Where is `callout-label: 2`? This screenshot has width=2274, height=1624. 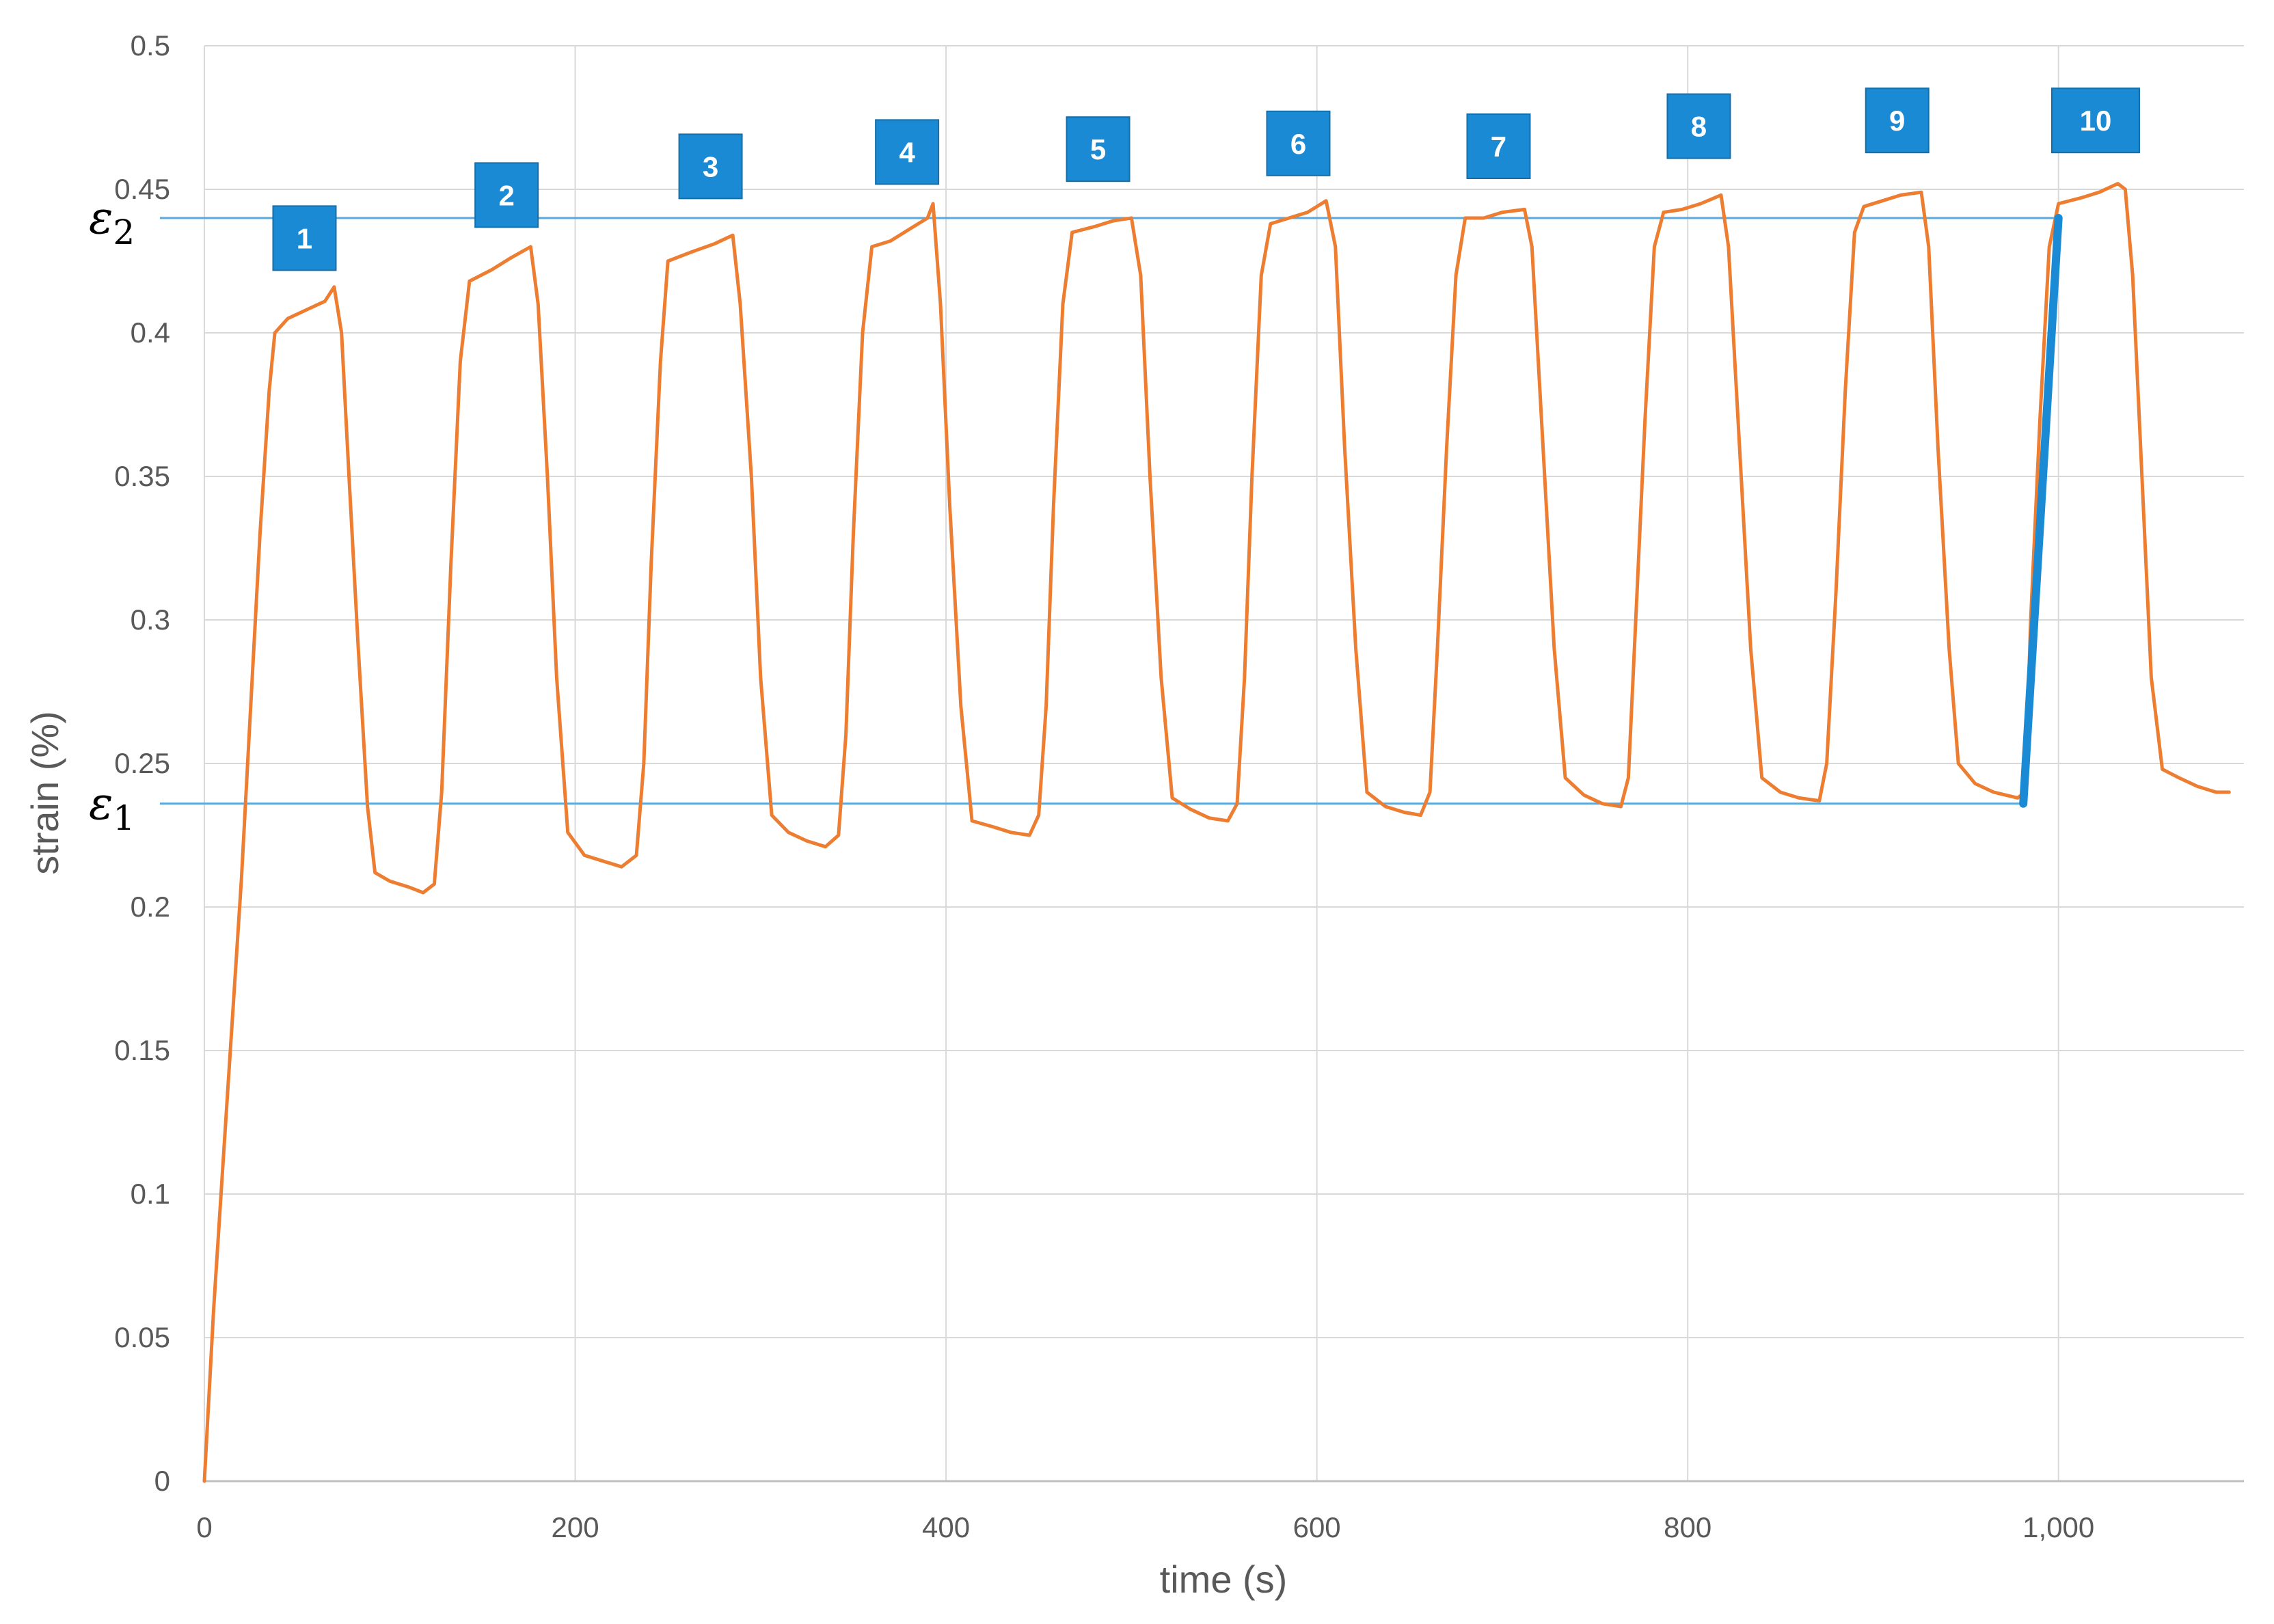
callout-label: 2 is located at coordinates (506, 195).